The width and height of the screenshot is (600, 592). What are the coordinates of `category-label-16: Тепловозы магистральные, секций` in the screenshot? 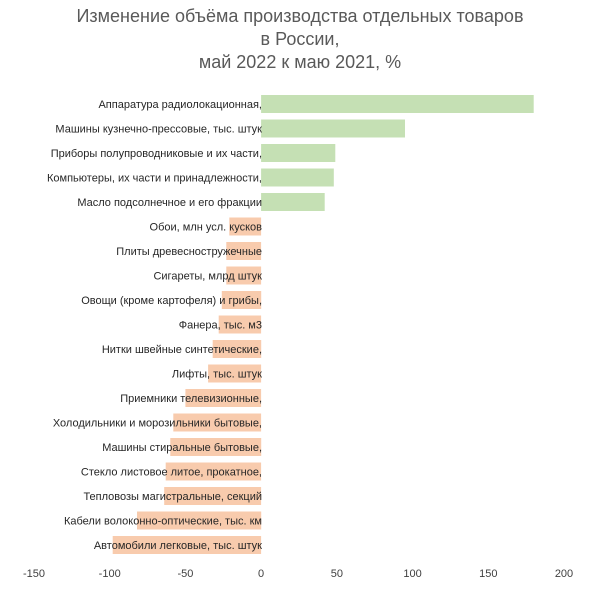 It's located at (172, 497).